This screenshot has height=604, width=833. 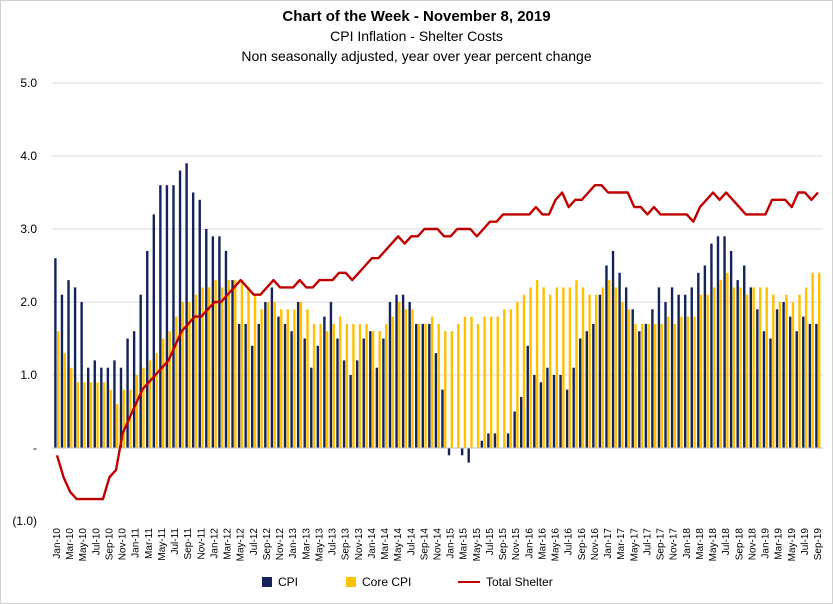 What do you see at coordinates (228, 544) in the screenshot?
I see `x-tick-label: Mar-12` at bounding box center [228, 544].